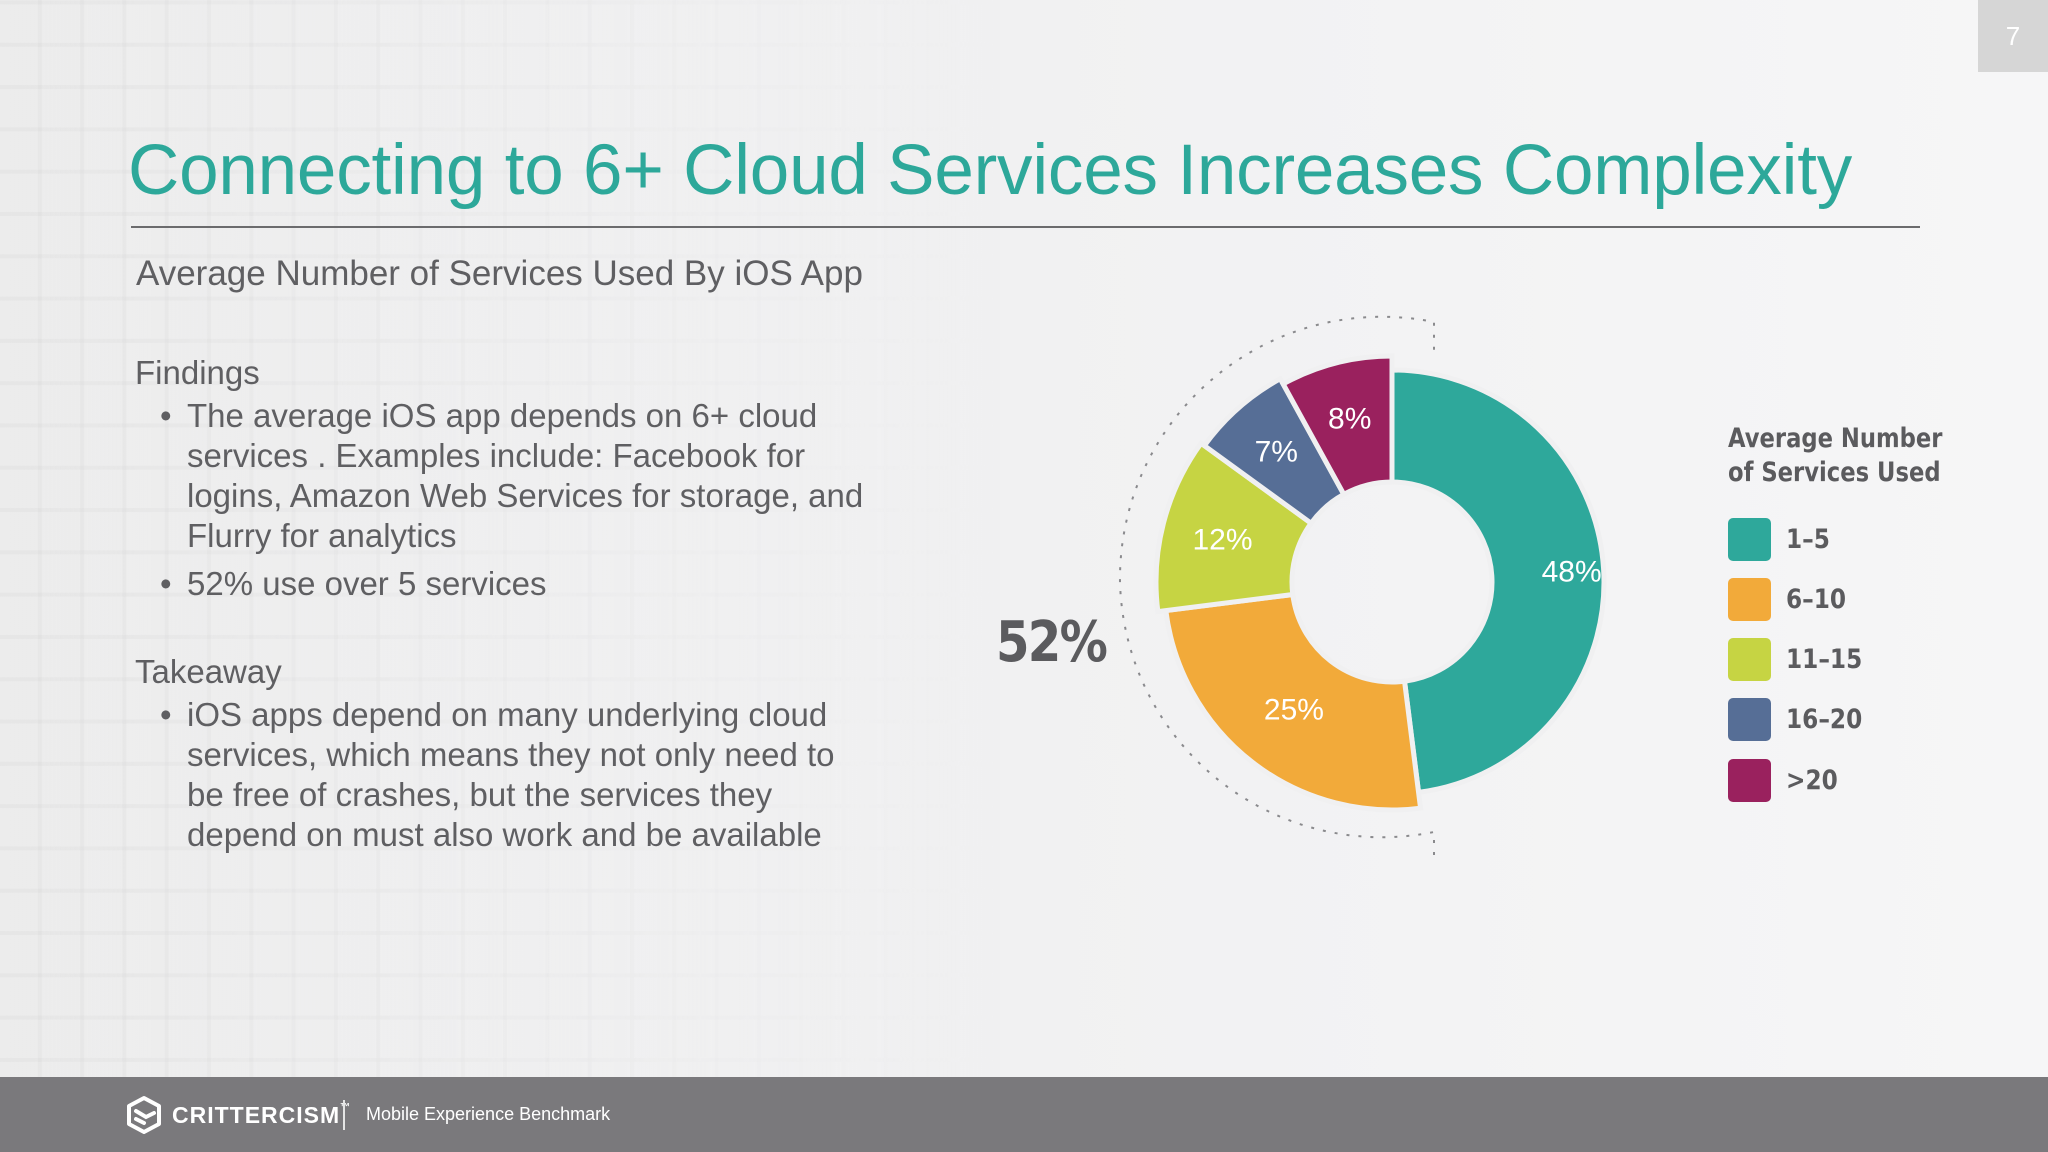 This screenshot has width=2048, height=1152. I want to click on donut-slices, so click(1380, 583).